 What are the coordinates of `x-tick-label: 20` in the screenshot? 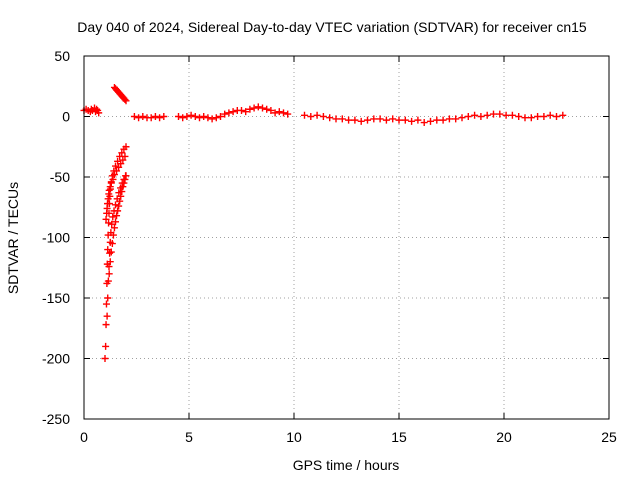 It's located at (504, 437).